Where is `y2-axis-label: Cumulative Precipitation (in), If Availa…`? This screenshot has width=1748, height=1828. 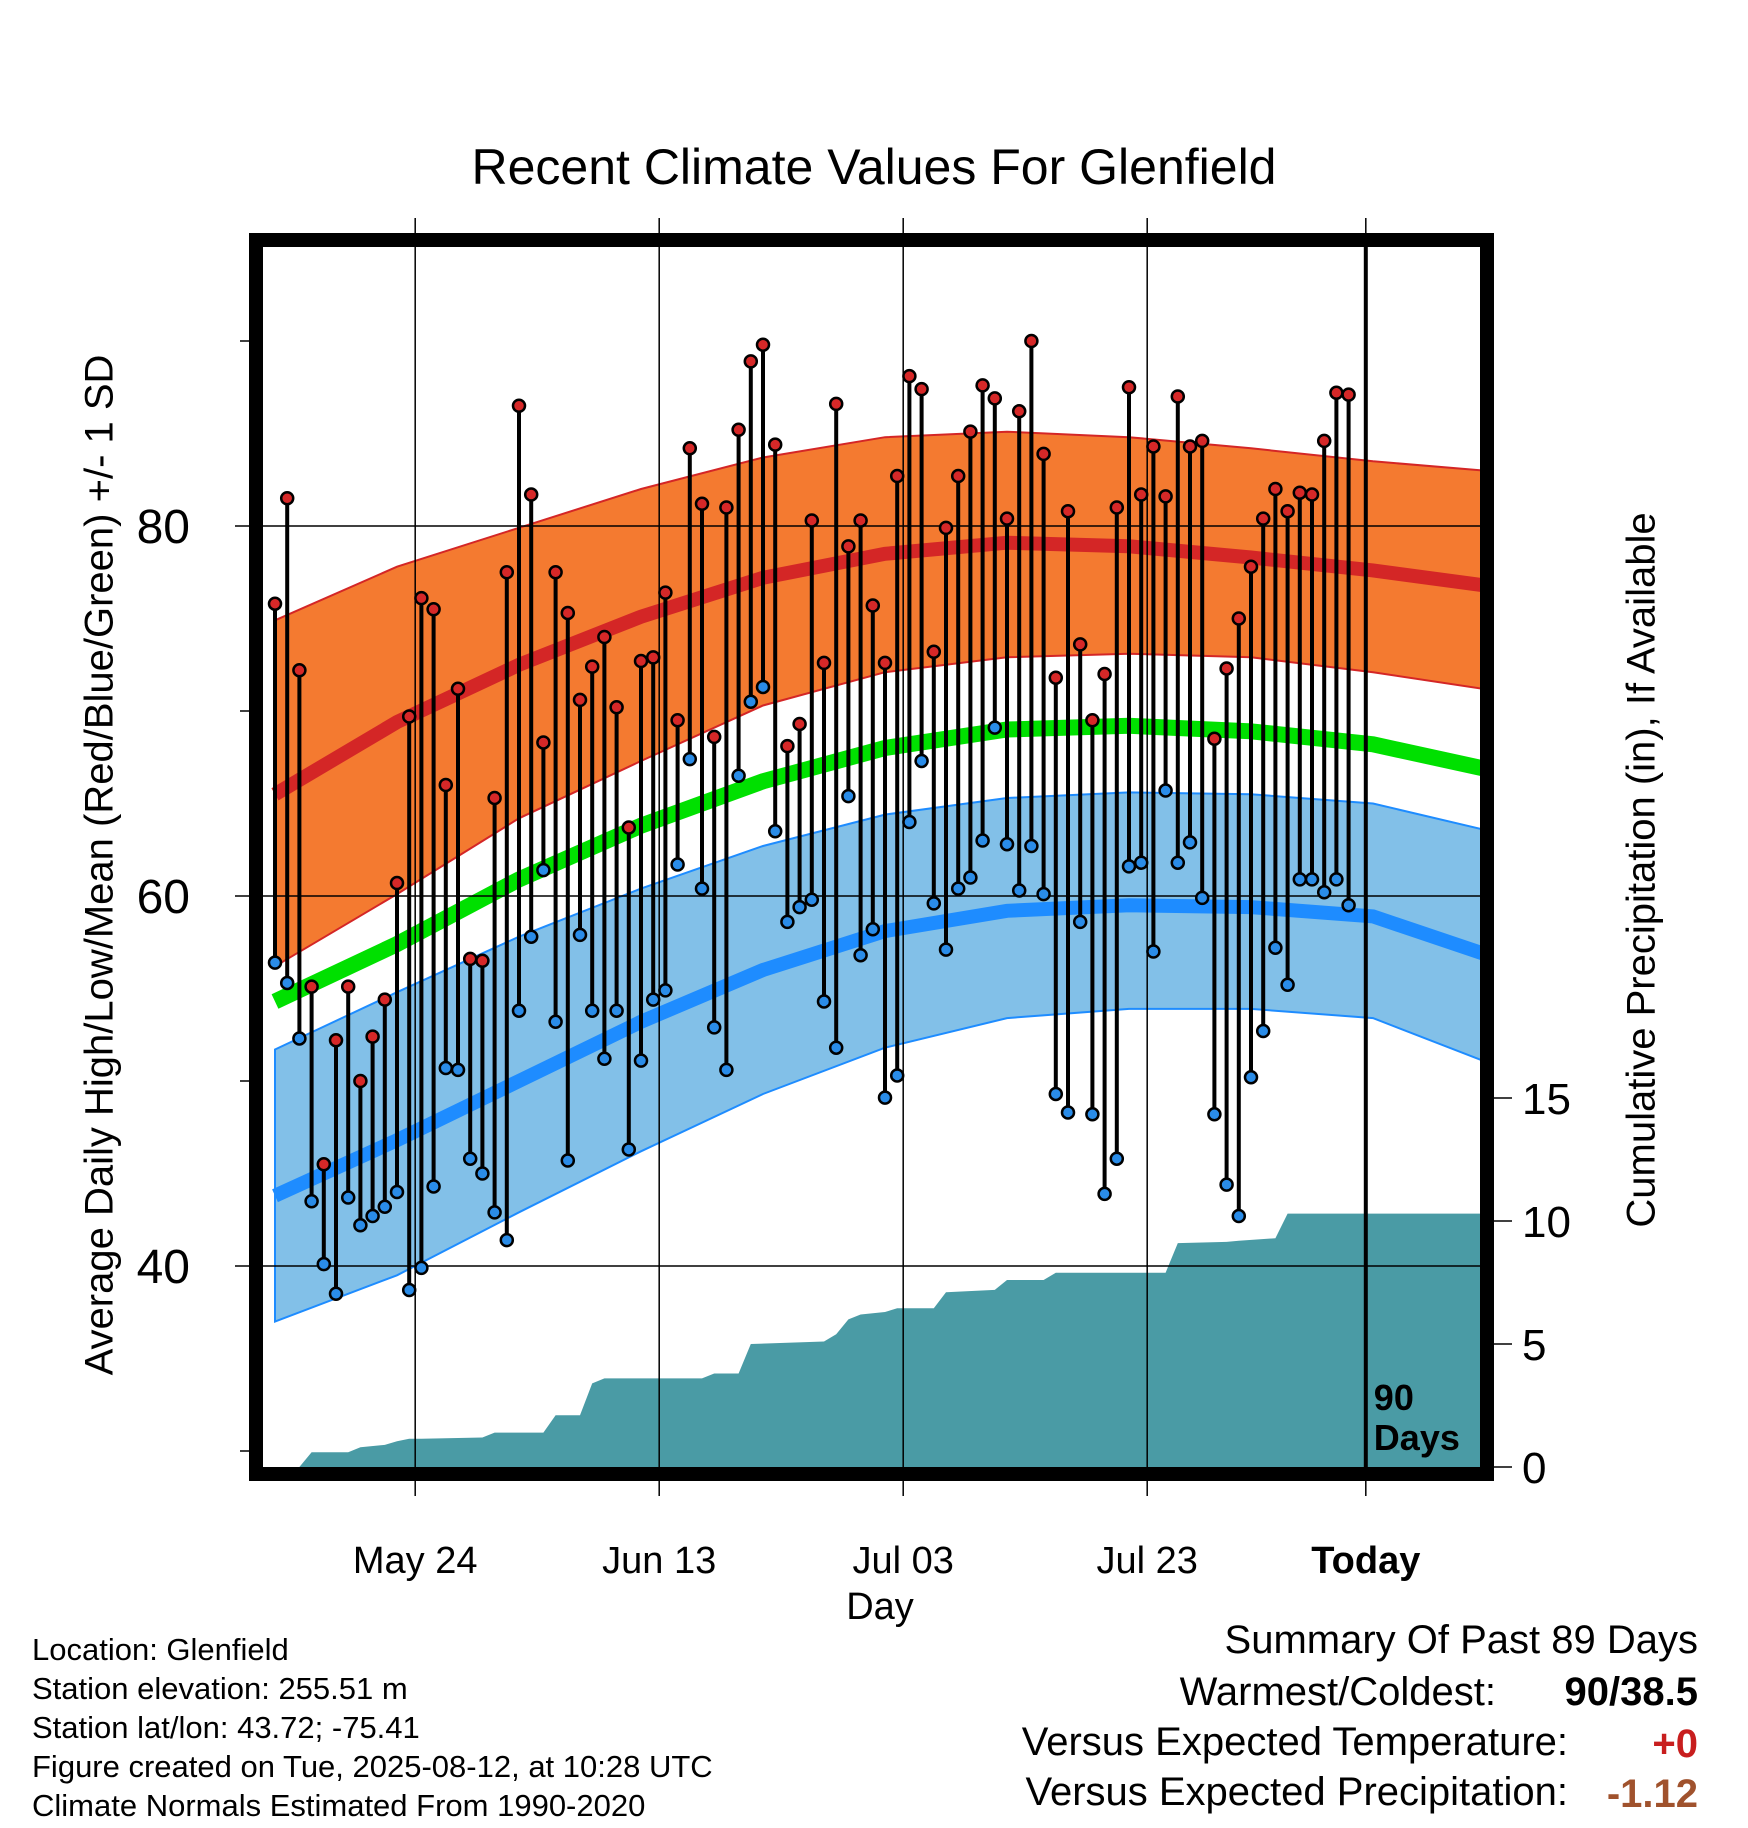 y2-axis-label: Cumulative Precipitation (in), If Availa… is located at coordinates (1641, 870).